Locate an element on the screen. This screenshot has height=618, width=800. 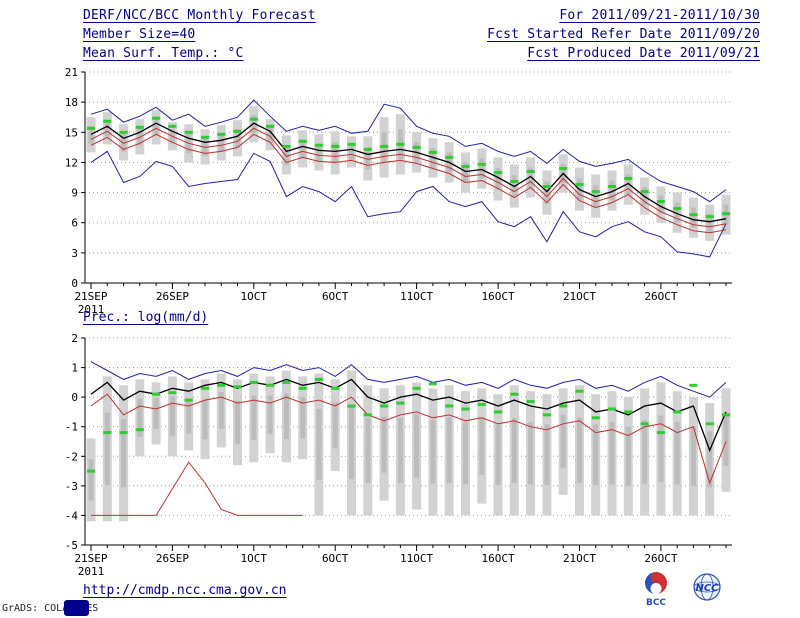
bcc-logo-label: BCC is located at coordinates (656, 603).